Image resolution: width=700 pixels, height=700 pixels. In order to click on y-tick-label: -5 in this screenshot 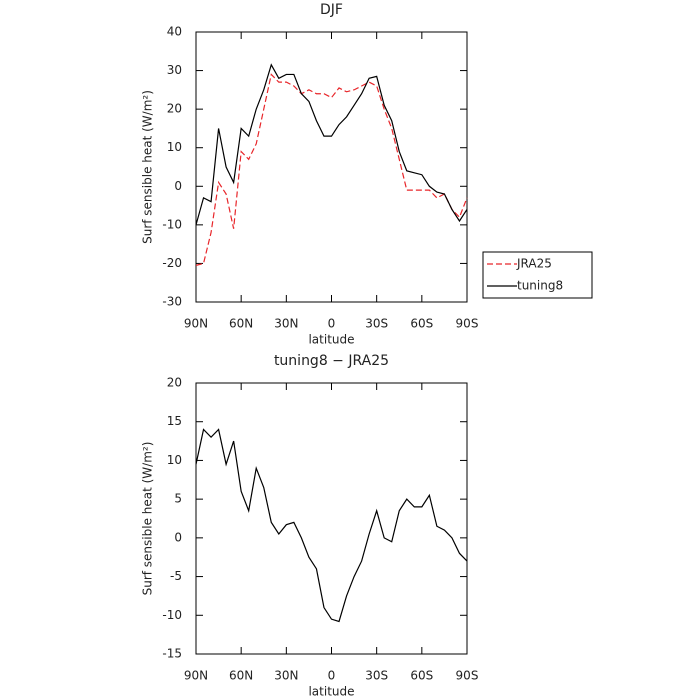, I will do `click(176, 576)`.